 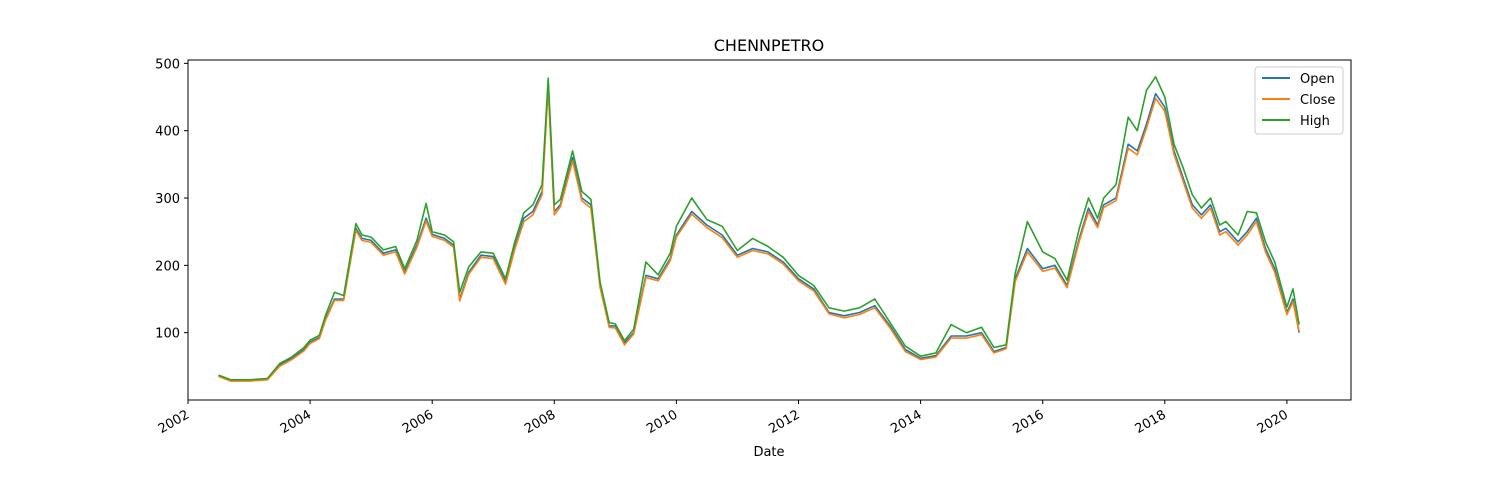 I want to click on y-axis: 100 200 300 400 500, so click(x=171, y=199).